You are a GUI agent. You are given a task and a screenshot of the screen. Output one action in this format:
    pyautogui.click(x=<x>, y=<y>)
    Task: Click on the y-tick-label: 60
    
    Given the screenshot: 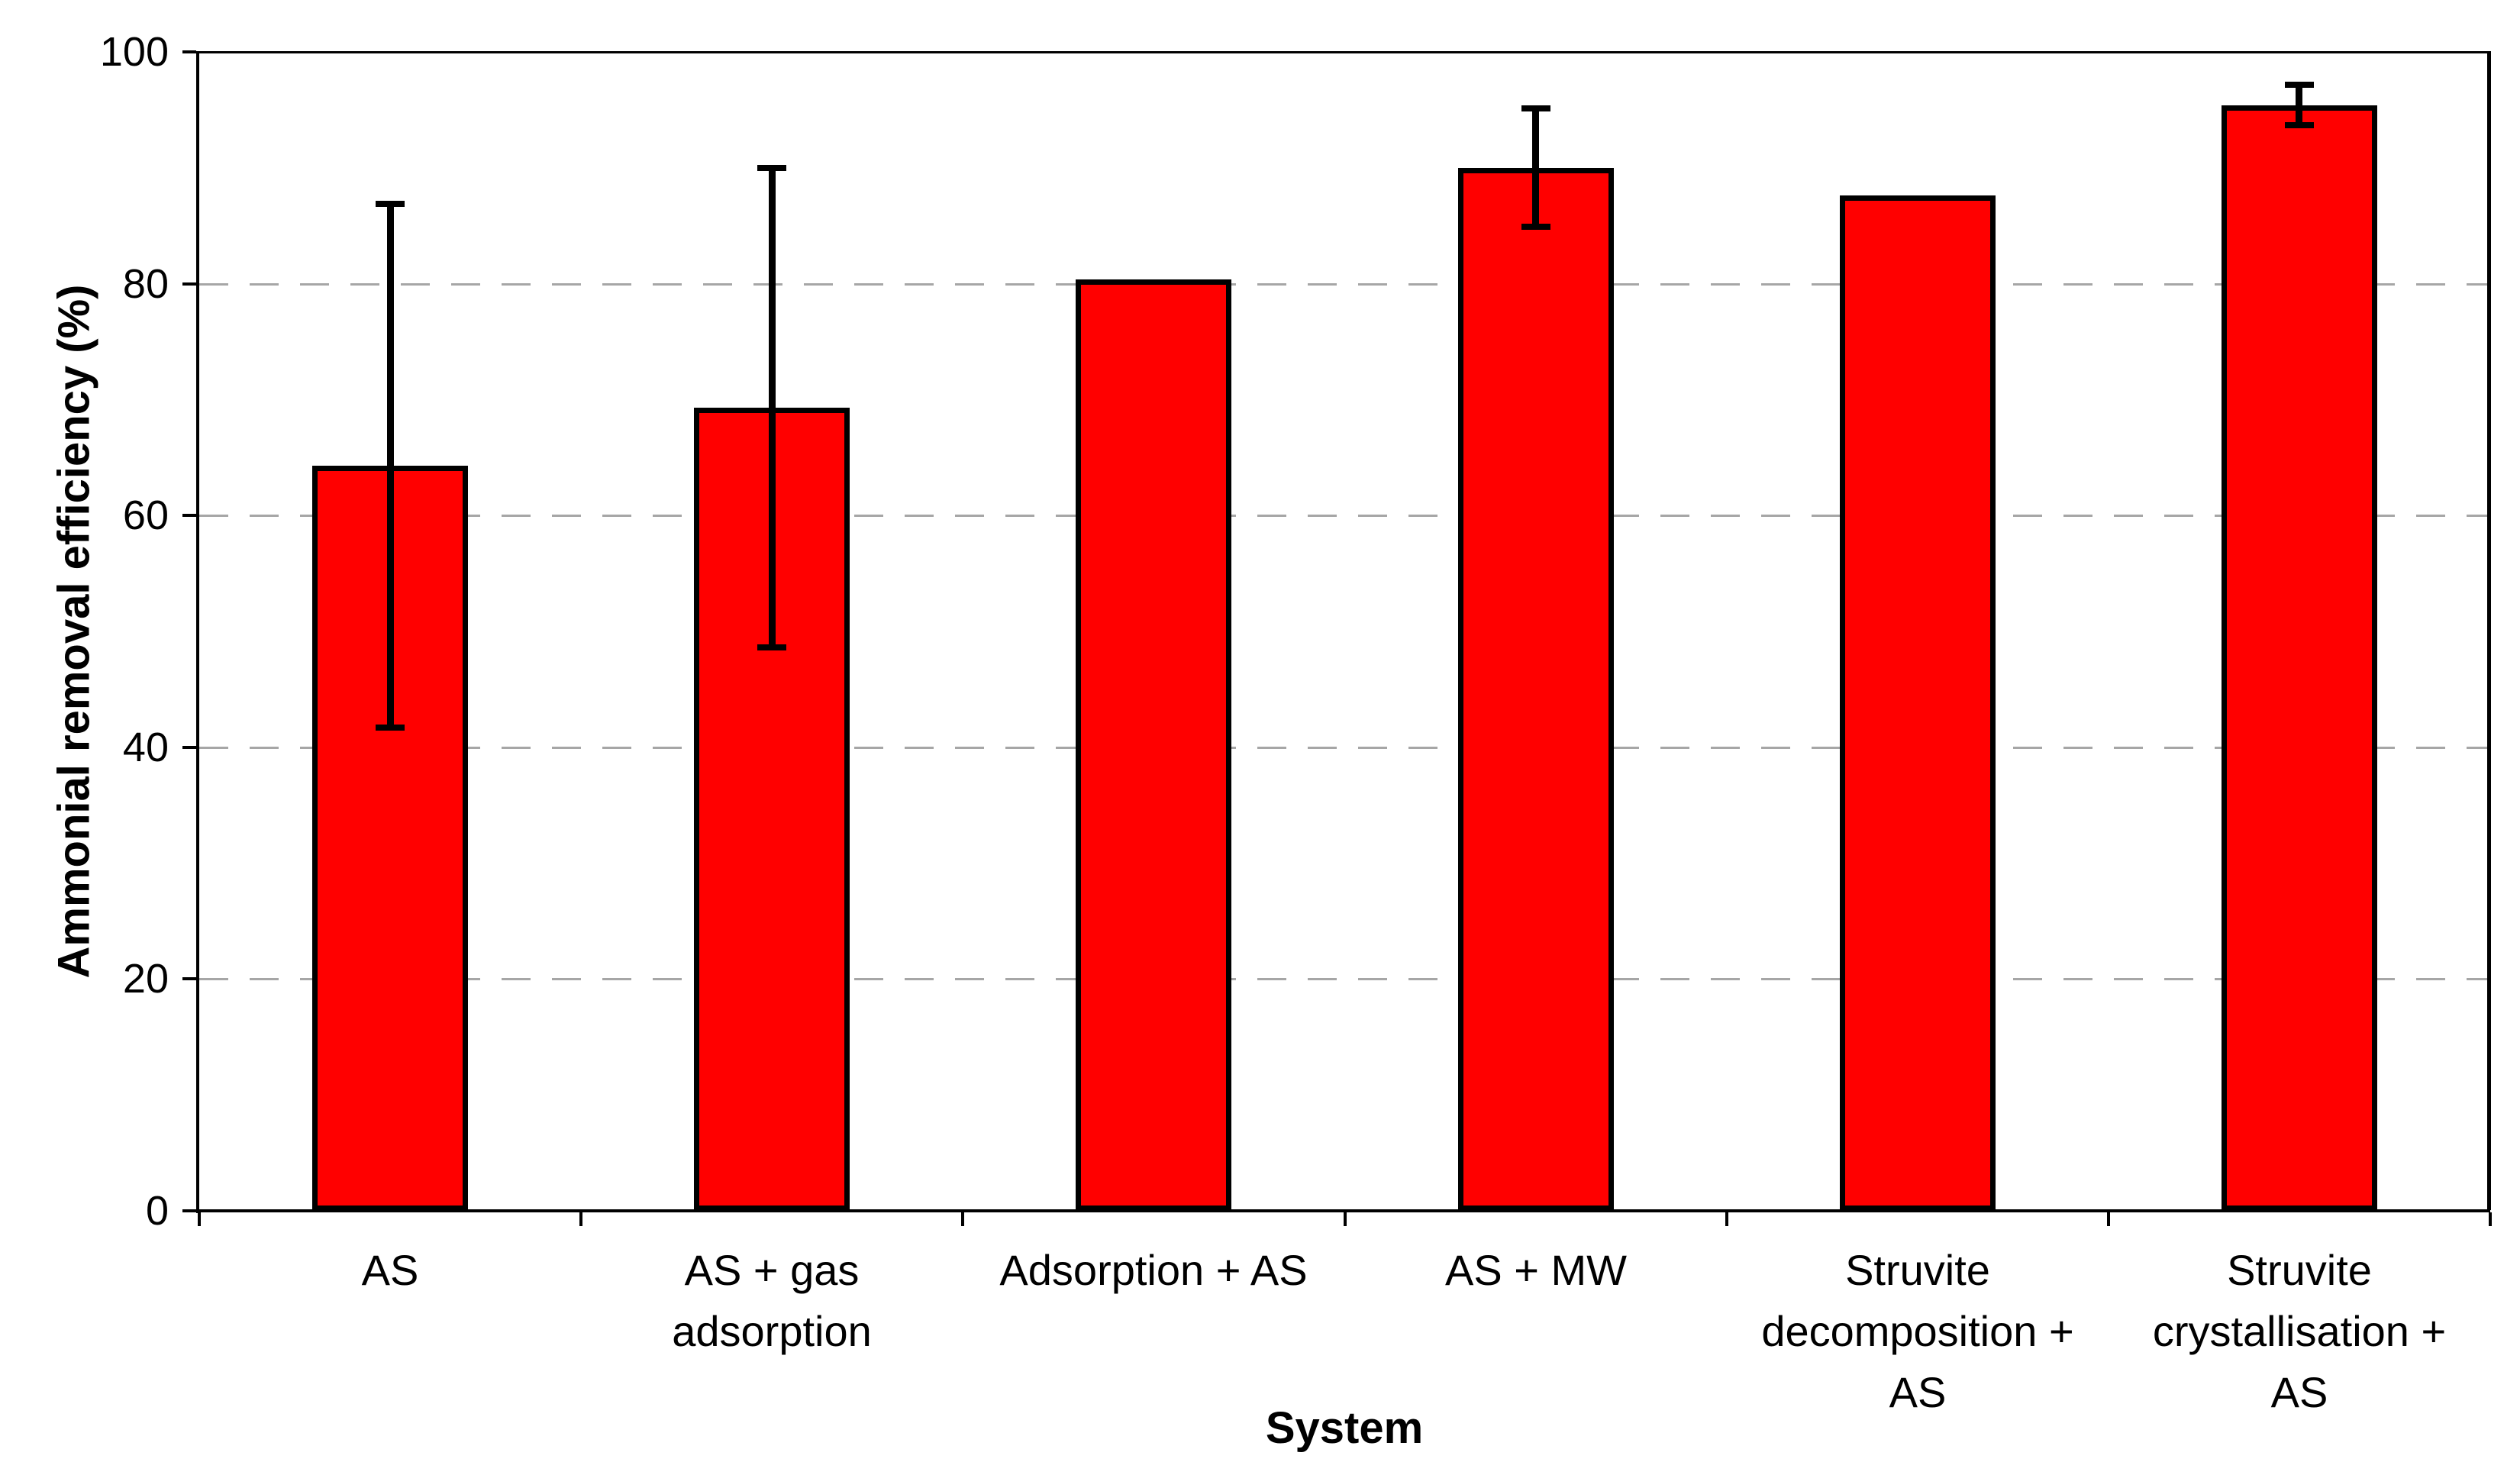 What is the action you would take?
    pyautogui.click(x=145, y=515)
    